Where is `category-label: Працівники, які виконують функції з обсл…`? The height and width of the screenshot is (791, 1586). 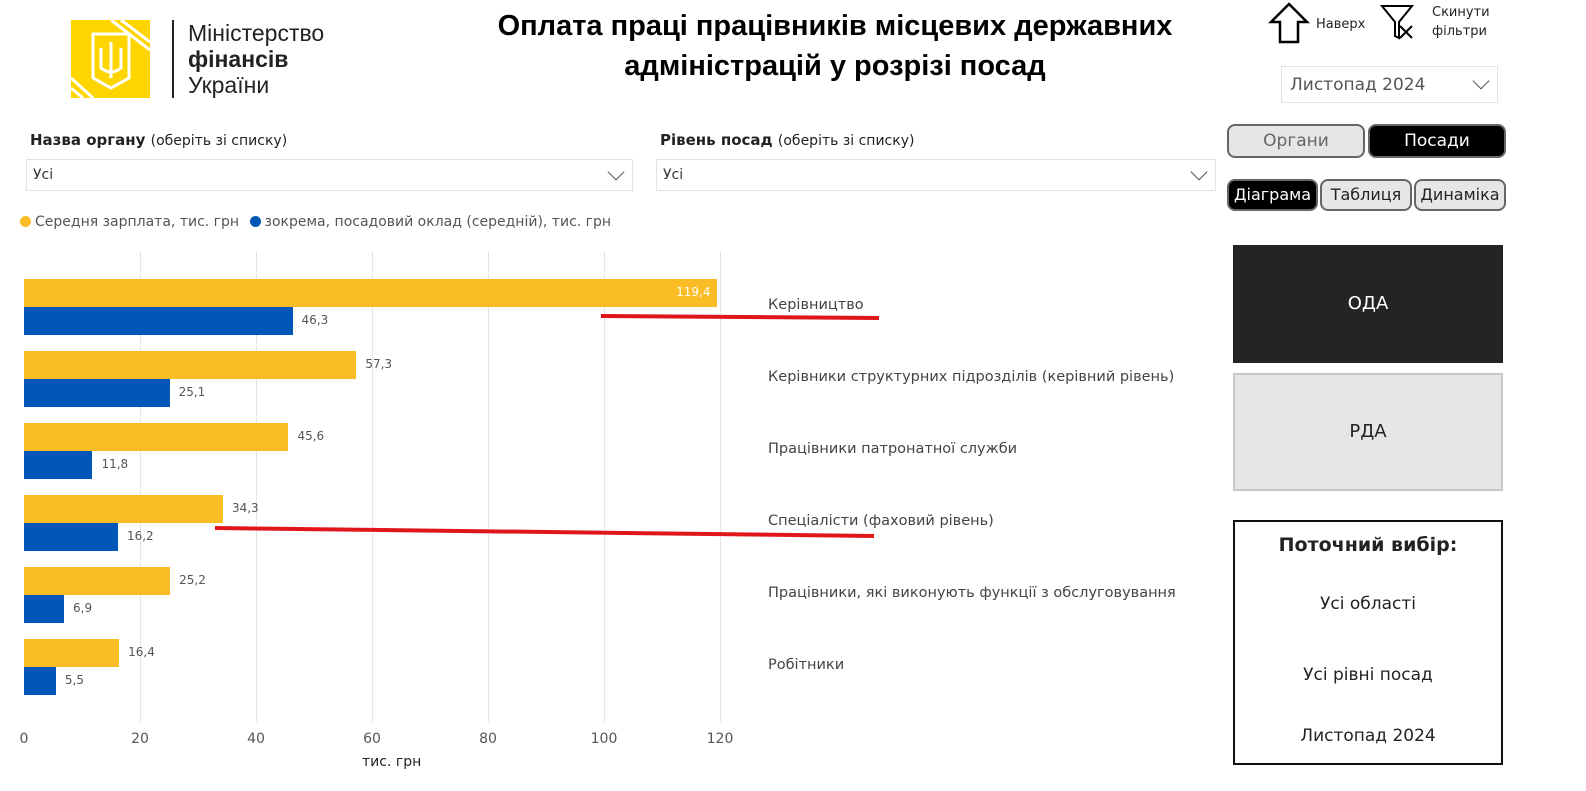
category-label: Працівники, які виконують функції з обсл… is located at coordinates (972, 593).